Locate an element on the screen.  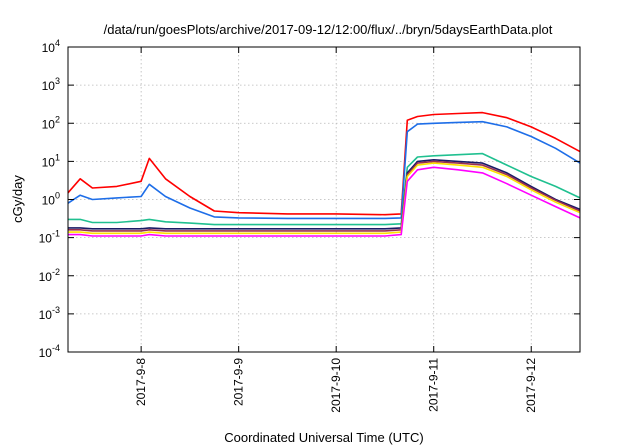
x-axis-label: Coordinated Universal Time (UTC) is located at coordinates (323, 437).